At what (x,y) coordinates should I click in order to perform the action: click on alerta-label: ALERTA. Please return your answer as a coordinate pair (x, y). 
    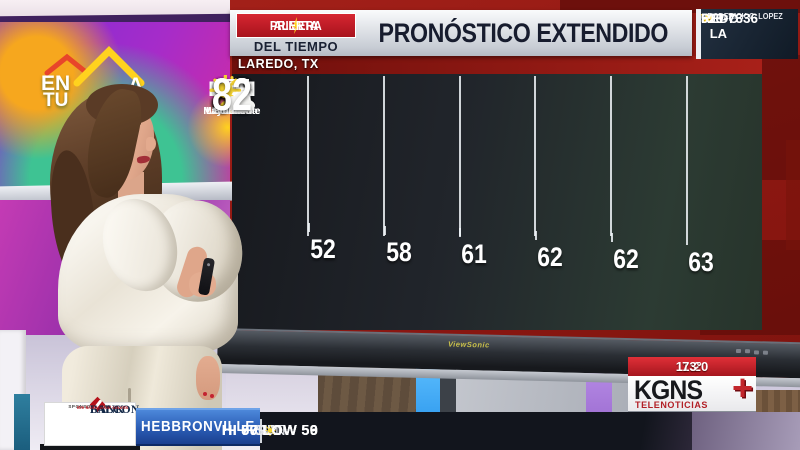
    Looking at the image, I should click on (296, 25).